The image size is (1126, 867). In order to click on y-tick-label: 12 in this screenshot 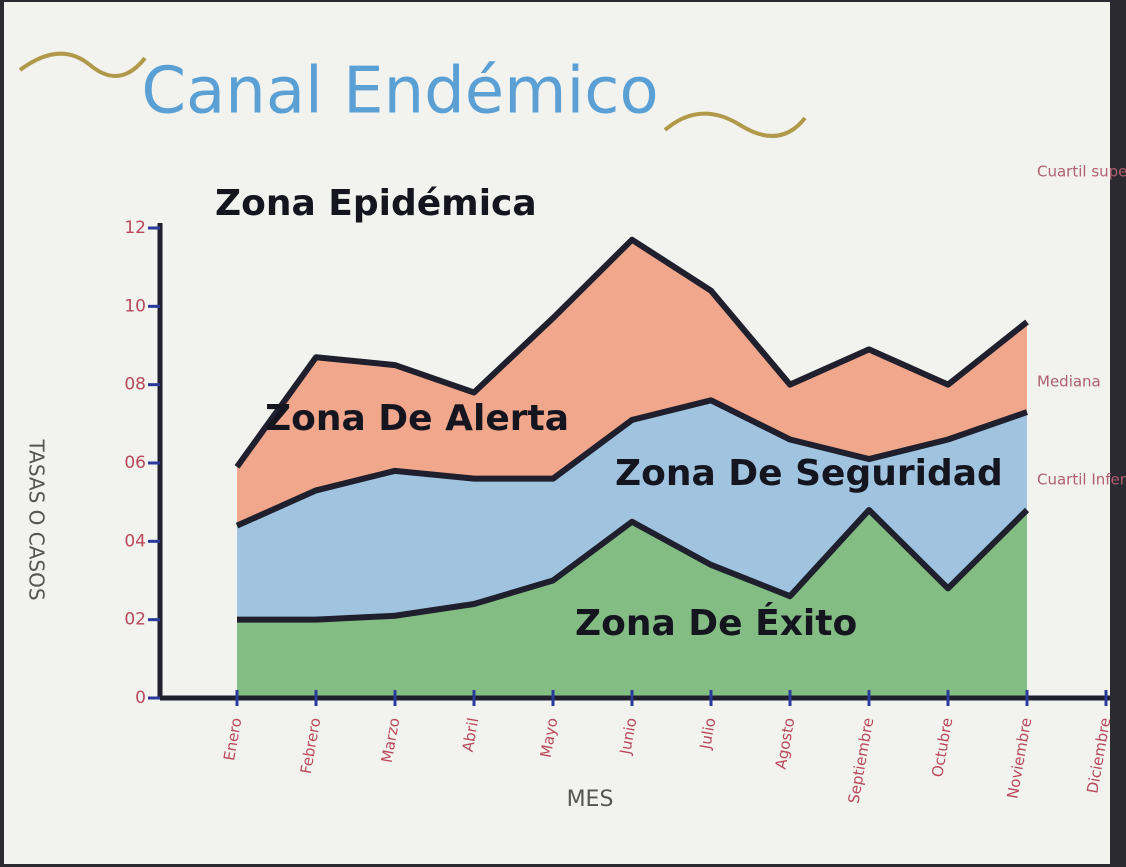, I will do `click(135, 228)`.